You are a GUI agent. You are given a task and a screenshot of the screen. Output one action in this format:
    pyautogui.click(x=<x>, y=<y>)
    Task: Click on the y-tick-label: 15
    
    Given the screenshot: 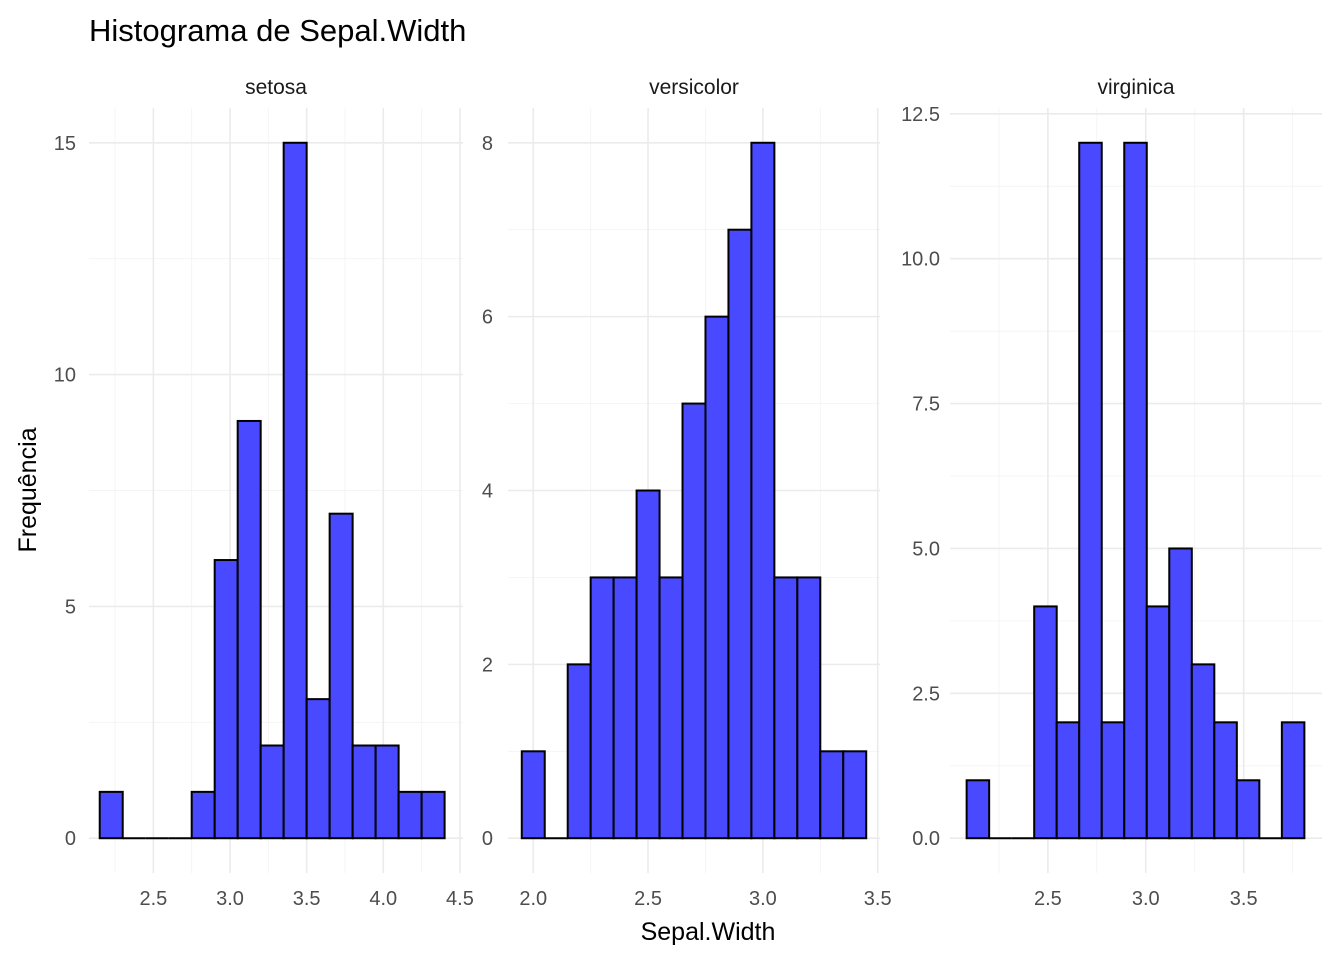 What is the action you would take?
    pyautogui.click(x=65, y=144)
    